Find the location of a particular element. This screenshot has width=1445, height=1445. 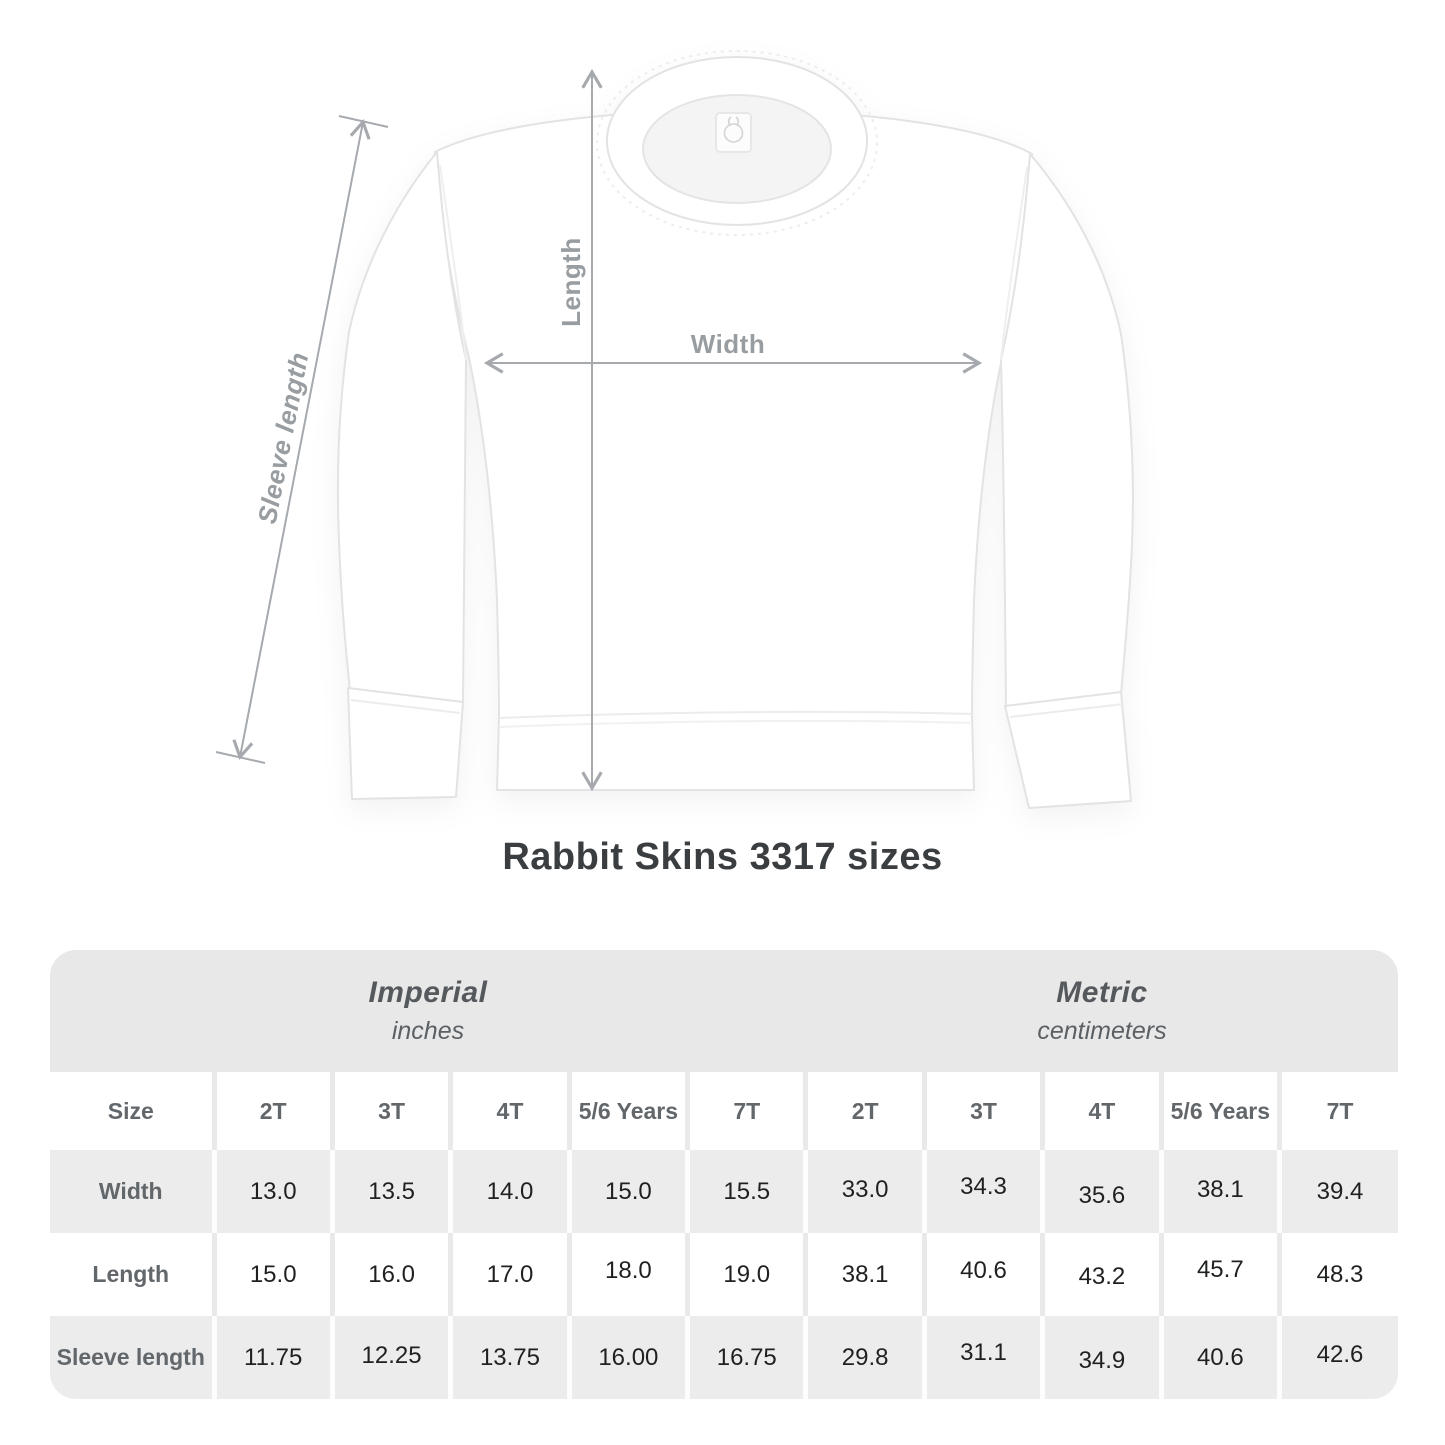

size-value: 43.2 is located at coordinates (1101, 1274).